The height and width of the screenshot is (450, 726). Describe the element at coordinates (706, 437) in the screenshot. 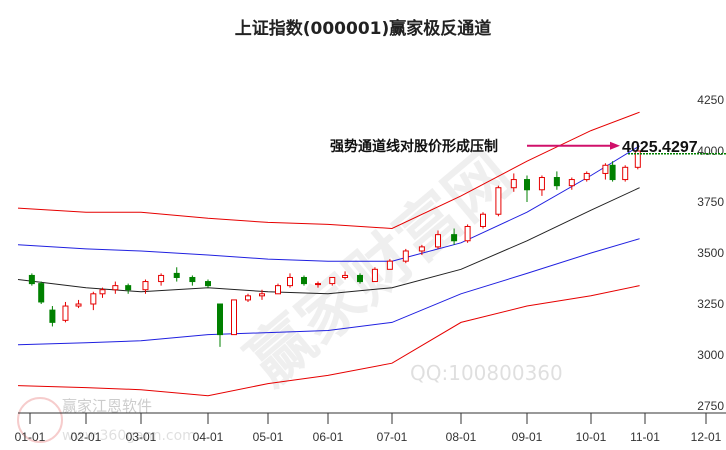

I see `x-tick-label: 12-01` at that location.